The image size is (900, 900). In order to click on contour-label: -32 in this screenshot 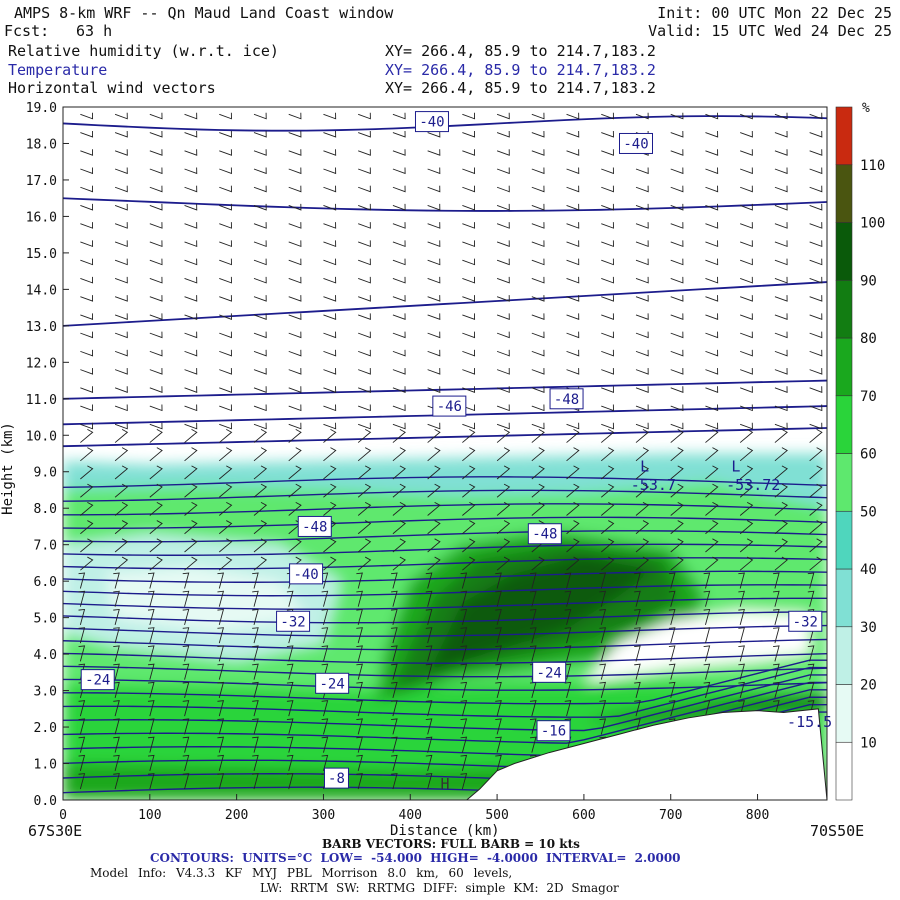, I will do `click(292, 622)`.